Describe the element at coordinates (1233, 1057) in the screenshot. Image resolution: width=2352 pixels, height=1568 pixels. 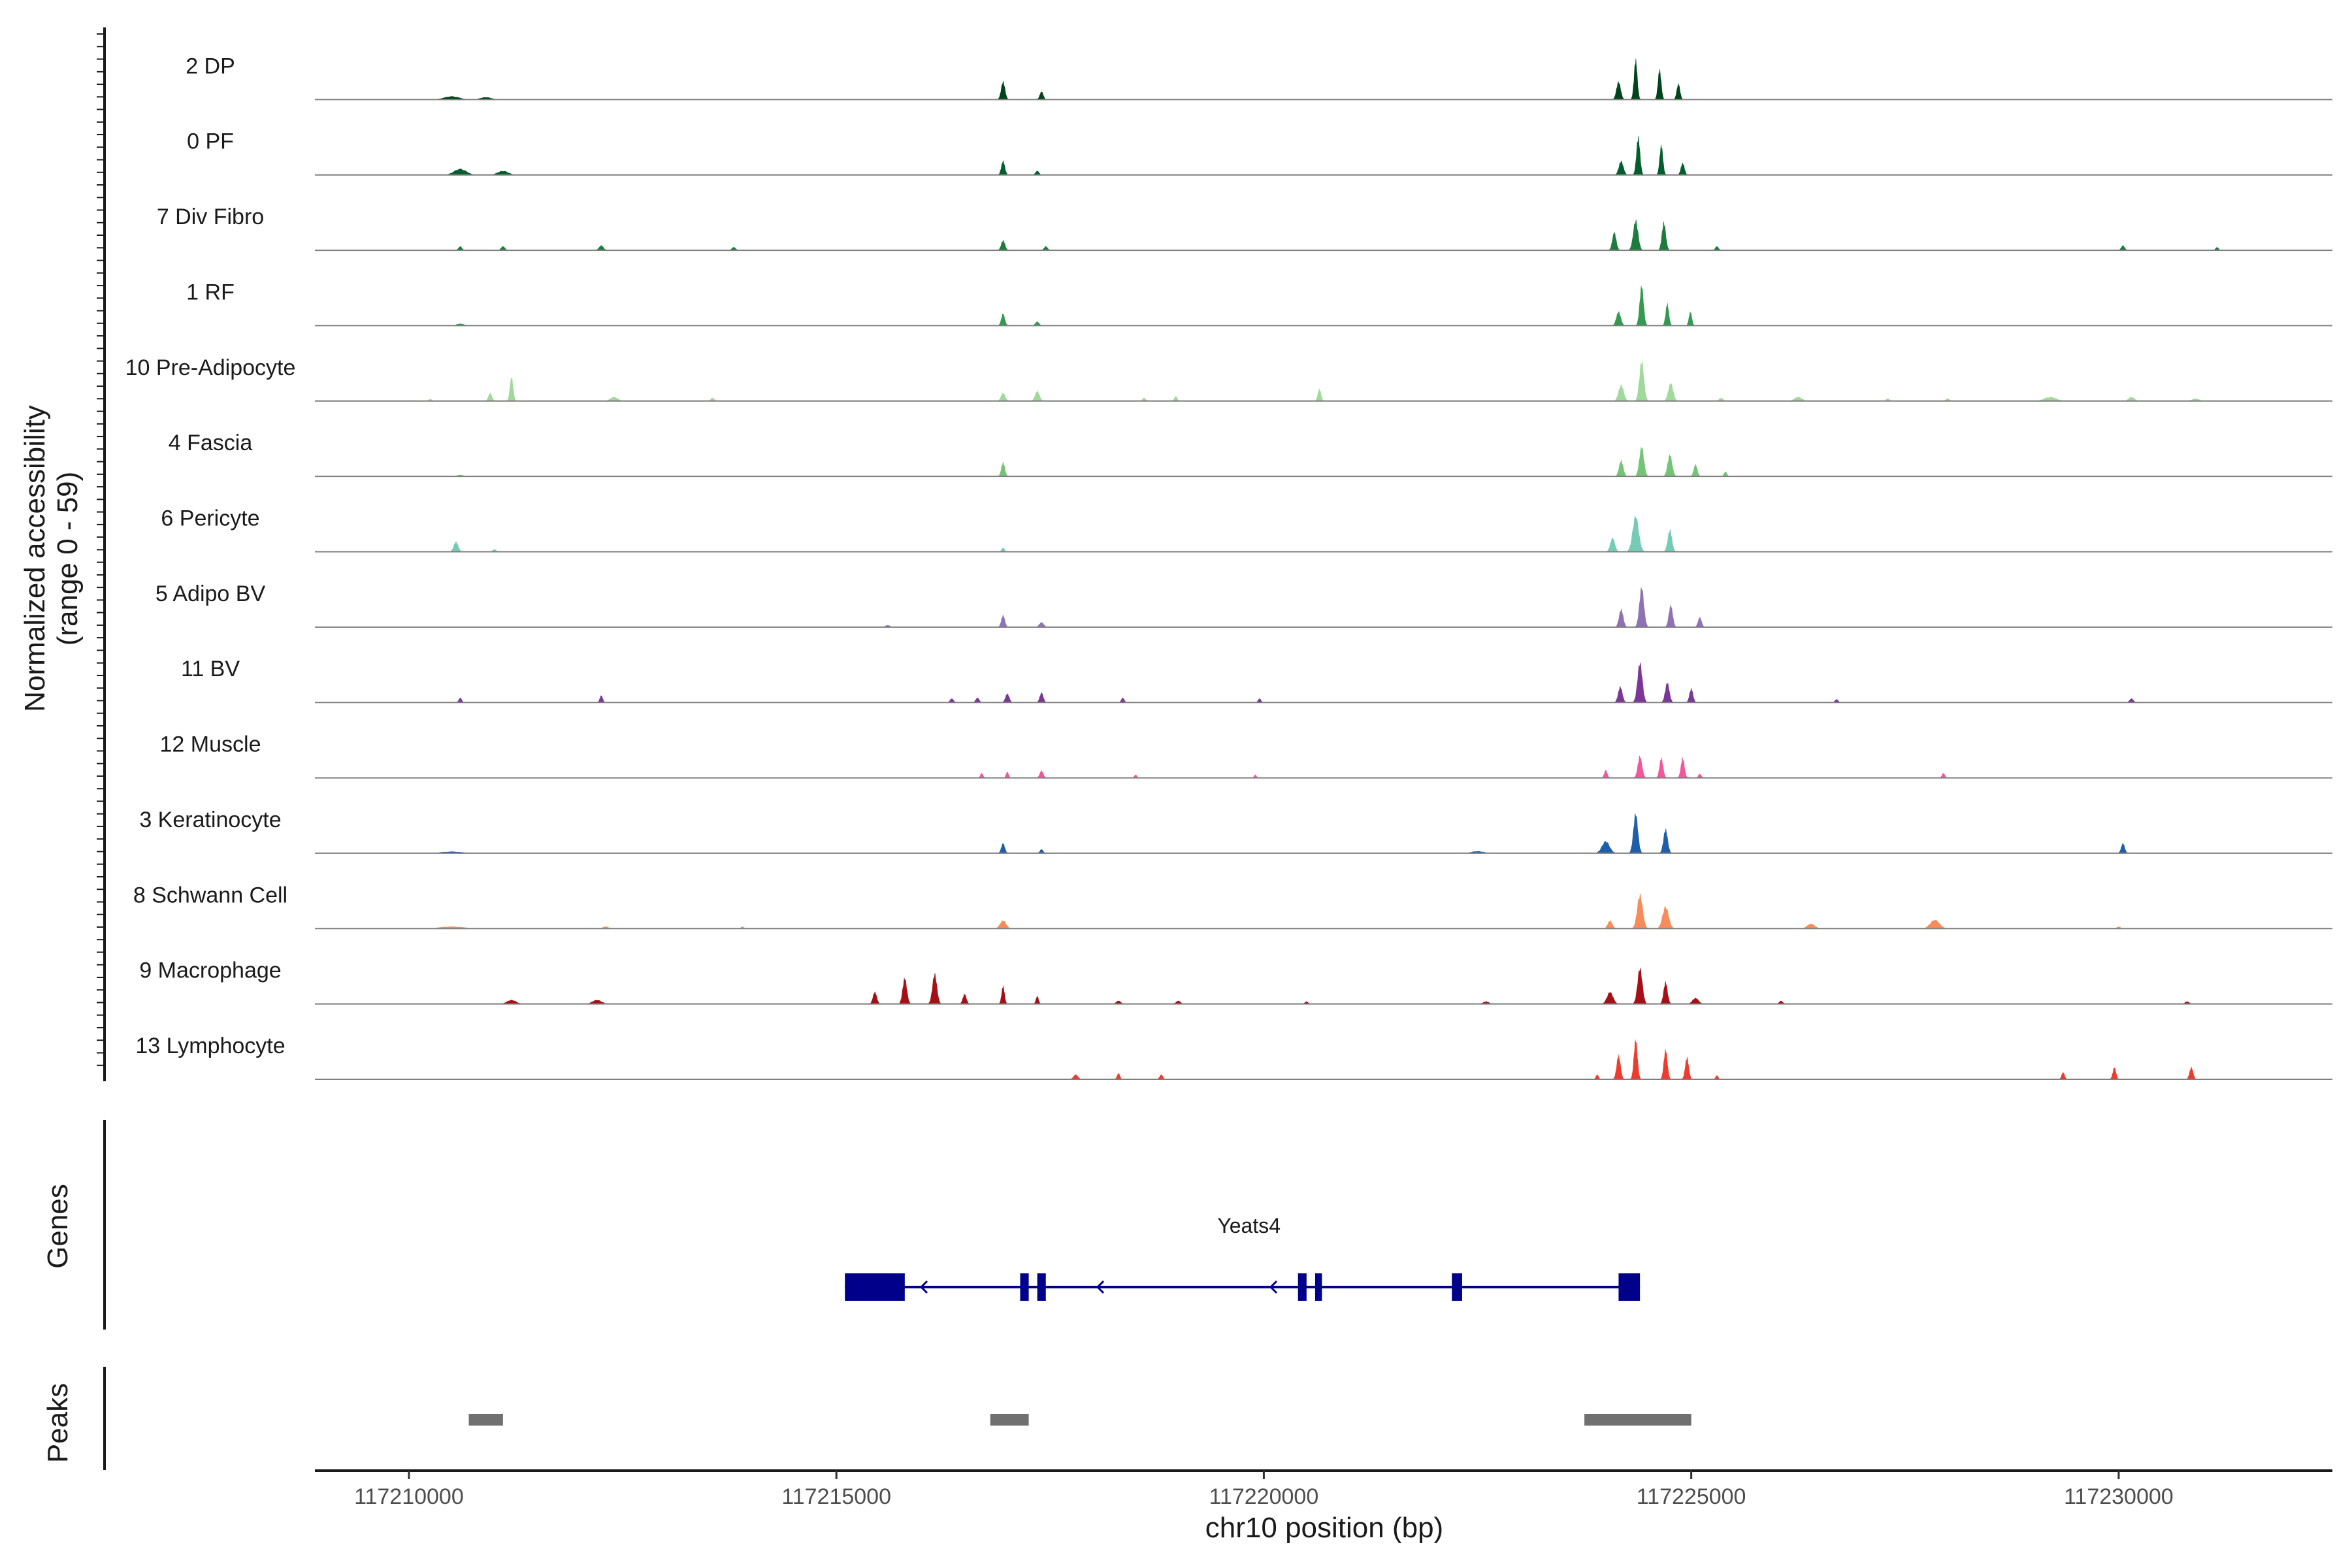
I see `track-13: 13 Lymphocyte` at that location.